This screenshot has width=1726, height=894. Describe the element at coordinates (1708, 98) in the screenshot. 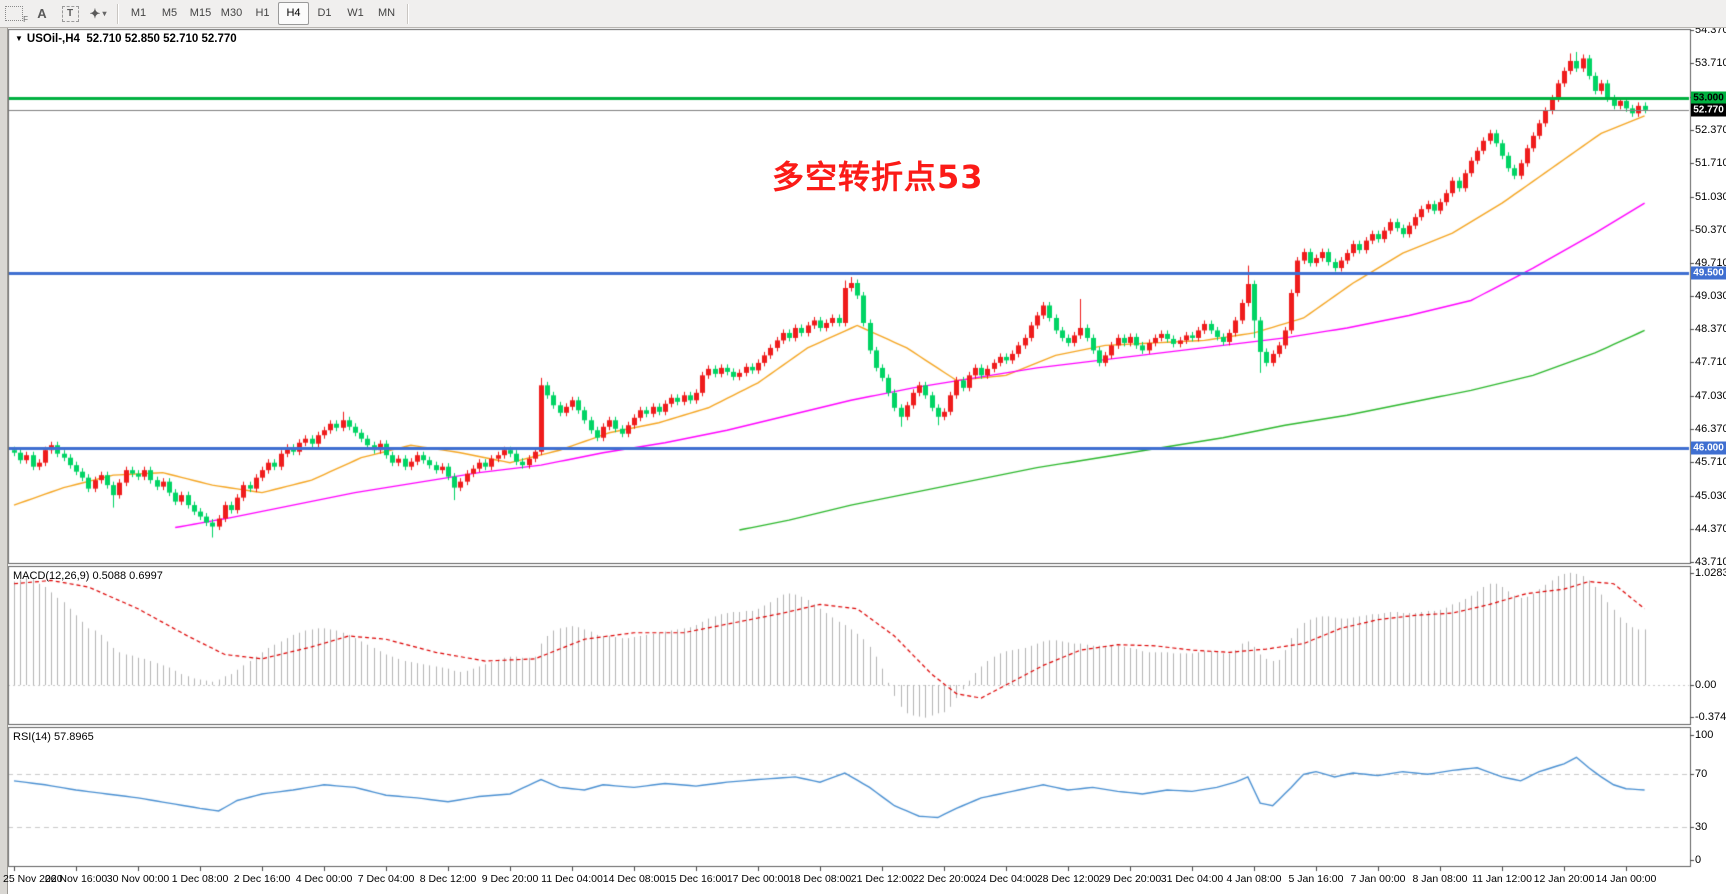

I see `price-badge-53.000: 53.000` at that location.